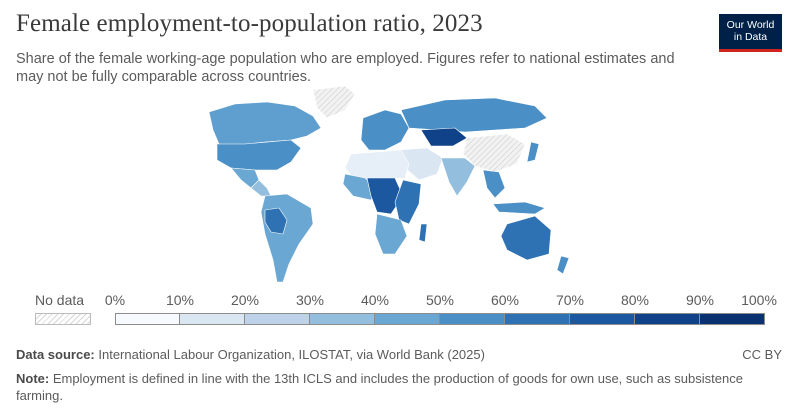 The width and height of the screenshot is (800, 418). Describe the element at coordinates (458, 177) in the screenshot. I see `region-south-asia` at that location.